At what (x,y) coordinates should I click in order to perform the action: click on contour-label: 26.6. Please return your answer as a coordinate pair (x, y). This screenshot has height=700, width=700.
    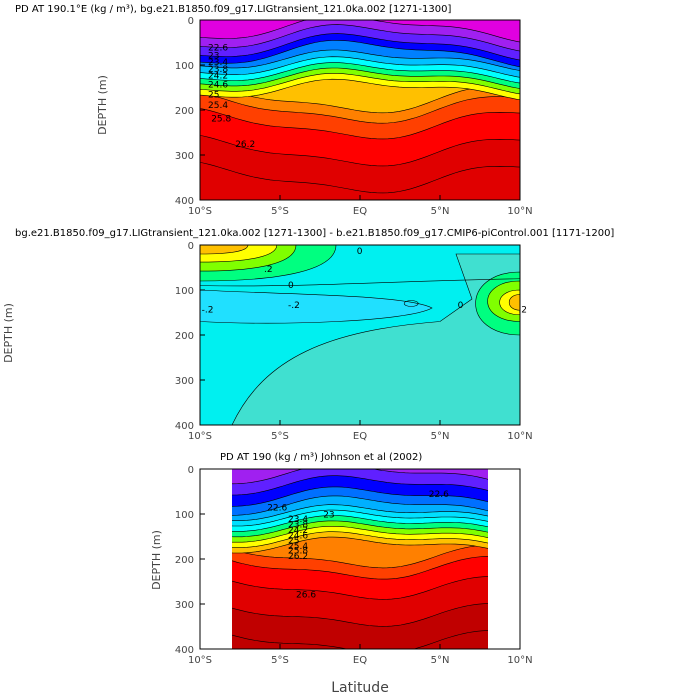
    Looking at the image, I should click on (306, 595).